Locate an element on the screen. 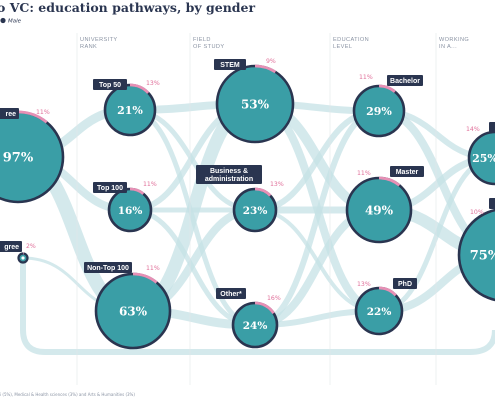  column-header-line: EDUCATION is located at coordinates (351, 40).